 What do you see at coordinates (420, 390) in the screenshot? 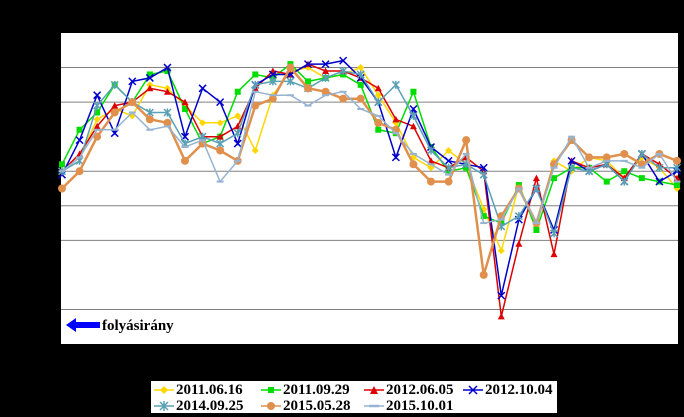
I see `legend-label: 2012.06.05` at bounding box center [420, 390].